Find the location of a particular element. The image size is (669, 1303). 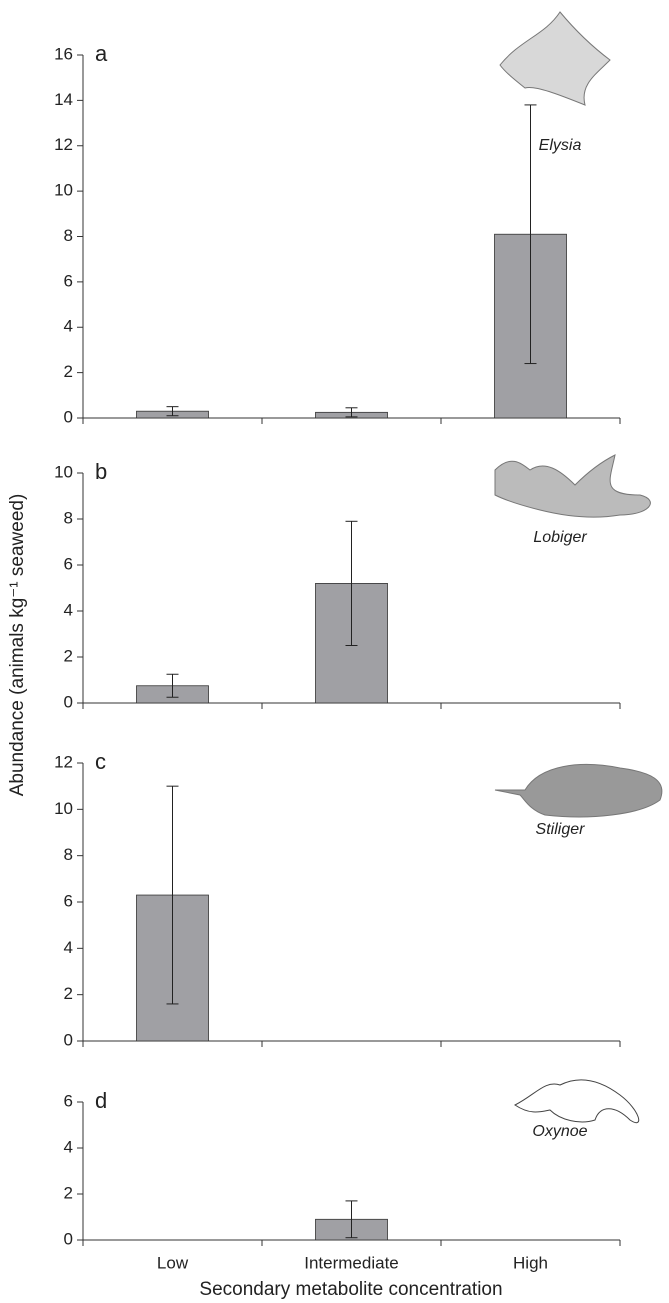

species-name: Oxynoe is located at coordinates (559, 1131).